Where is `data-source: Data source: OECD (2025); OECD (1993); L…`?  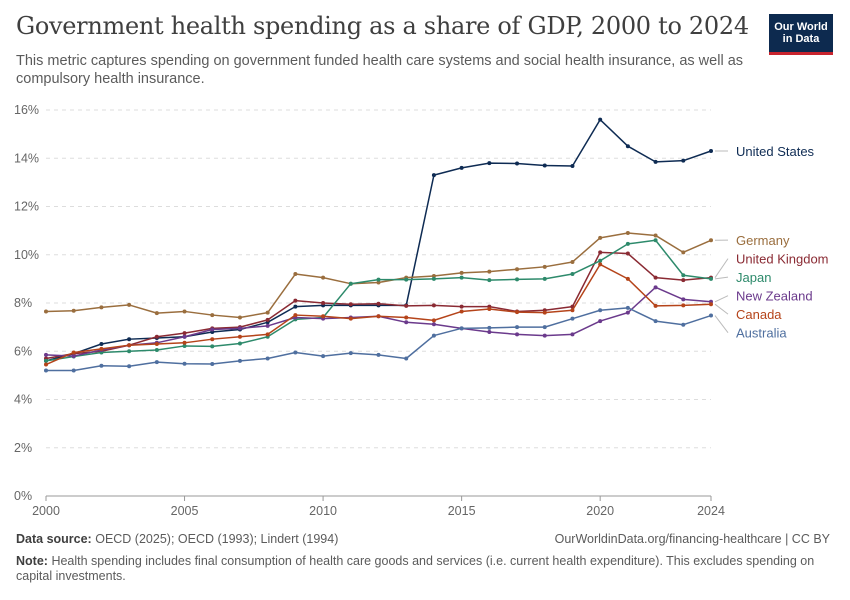 data-source: Data source: OECD (2025); OECD (1993); L… is located at coordinates (177, 539).